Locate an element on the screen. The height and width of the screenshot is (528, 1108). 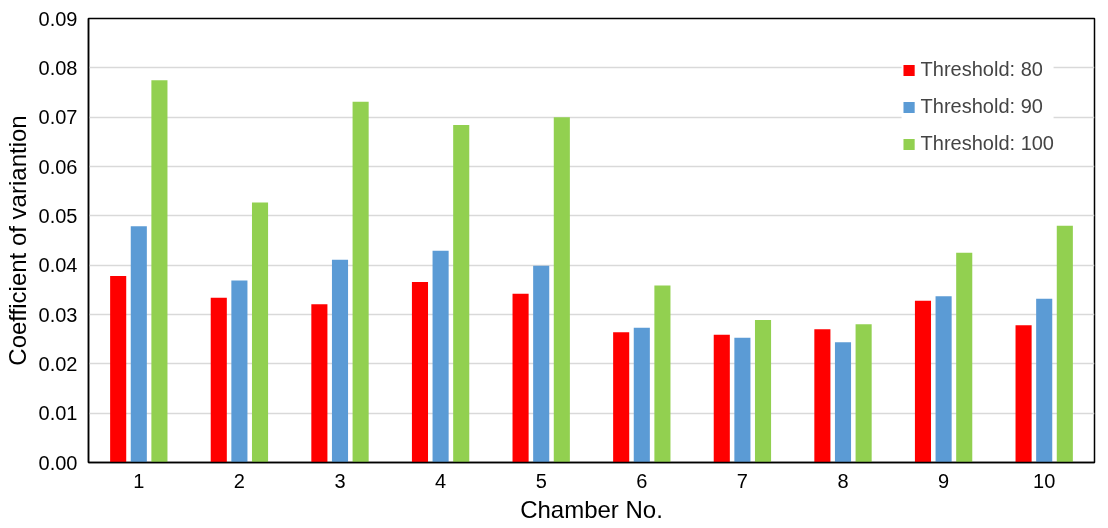
x-tick-label: 2 is located at coordinates (239, 480).